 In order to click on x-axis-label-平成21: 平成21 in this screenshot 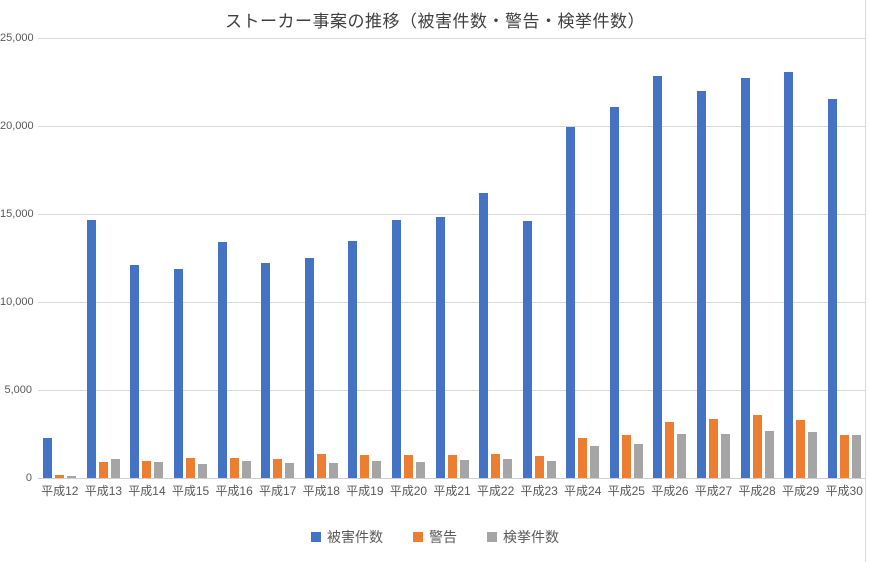, I will do `click(452, 491)`.